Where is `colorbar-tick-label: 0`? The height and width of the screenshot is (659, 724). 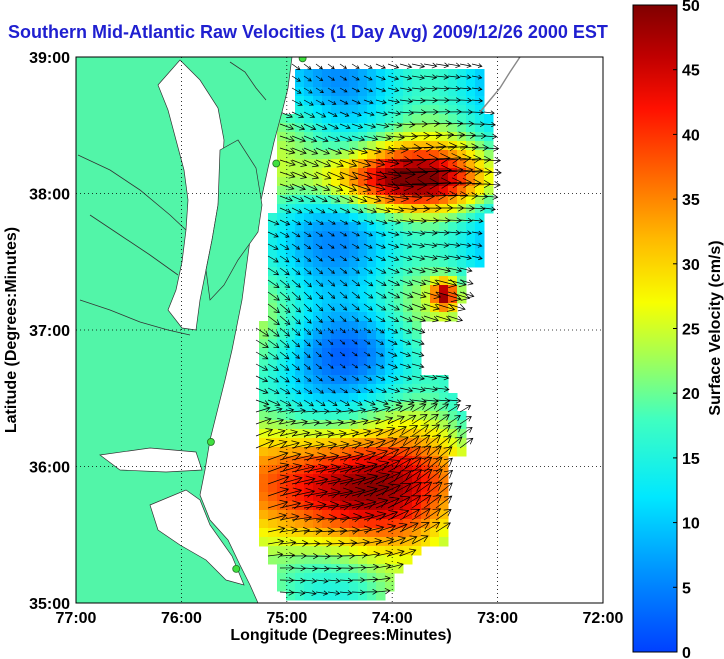 colorbar-tick-label: 0 is located at coordinates (686, 652).